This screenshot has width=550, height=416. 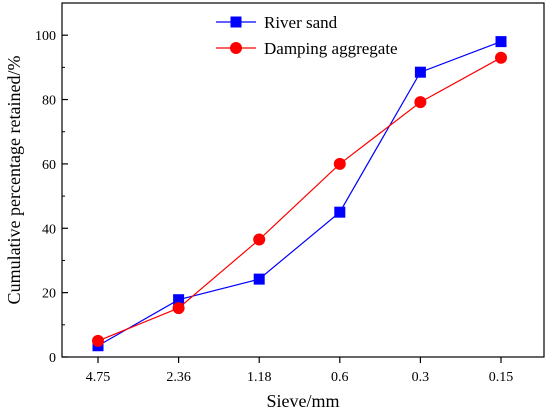 I want to click on x-axis-title: Sieve/mm, so click(x=303, y=401).